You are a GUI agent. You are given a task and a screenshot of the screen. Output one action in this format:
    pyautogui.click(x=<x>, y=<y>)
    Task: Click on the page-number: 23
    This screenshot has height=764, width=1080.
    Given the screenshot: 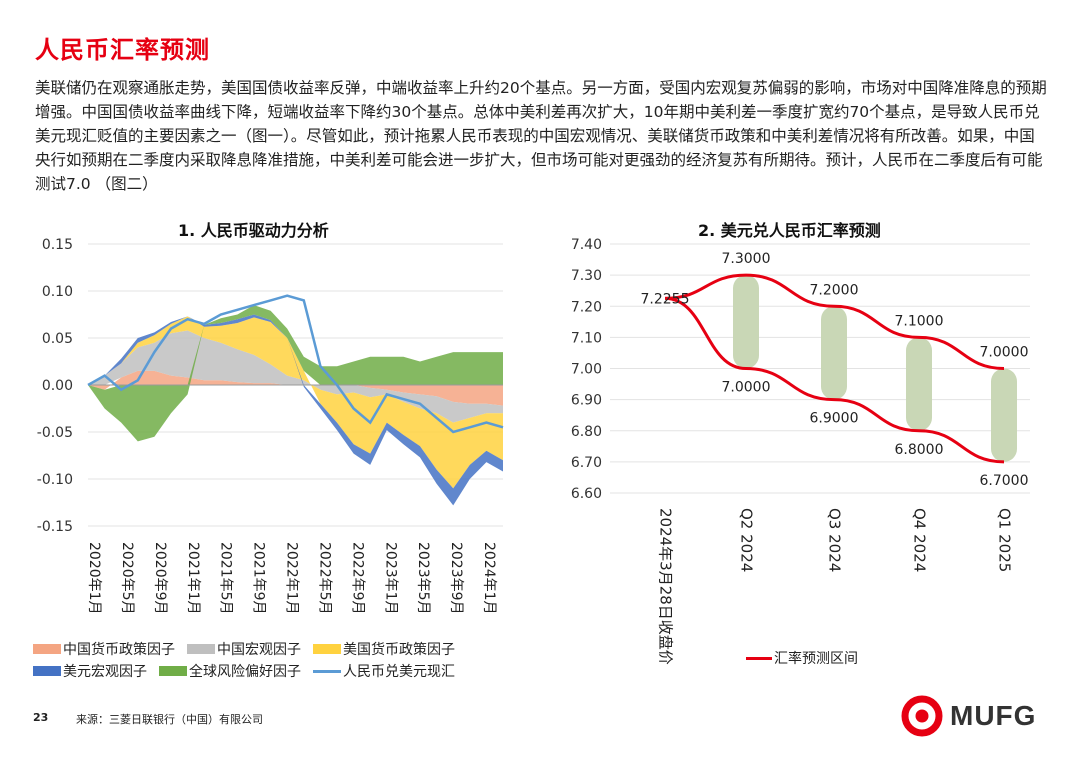 What is the action you would take?
    pyautogui.click(x=41, y=717)
    